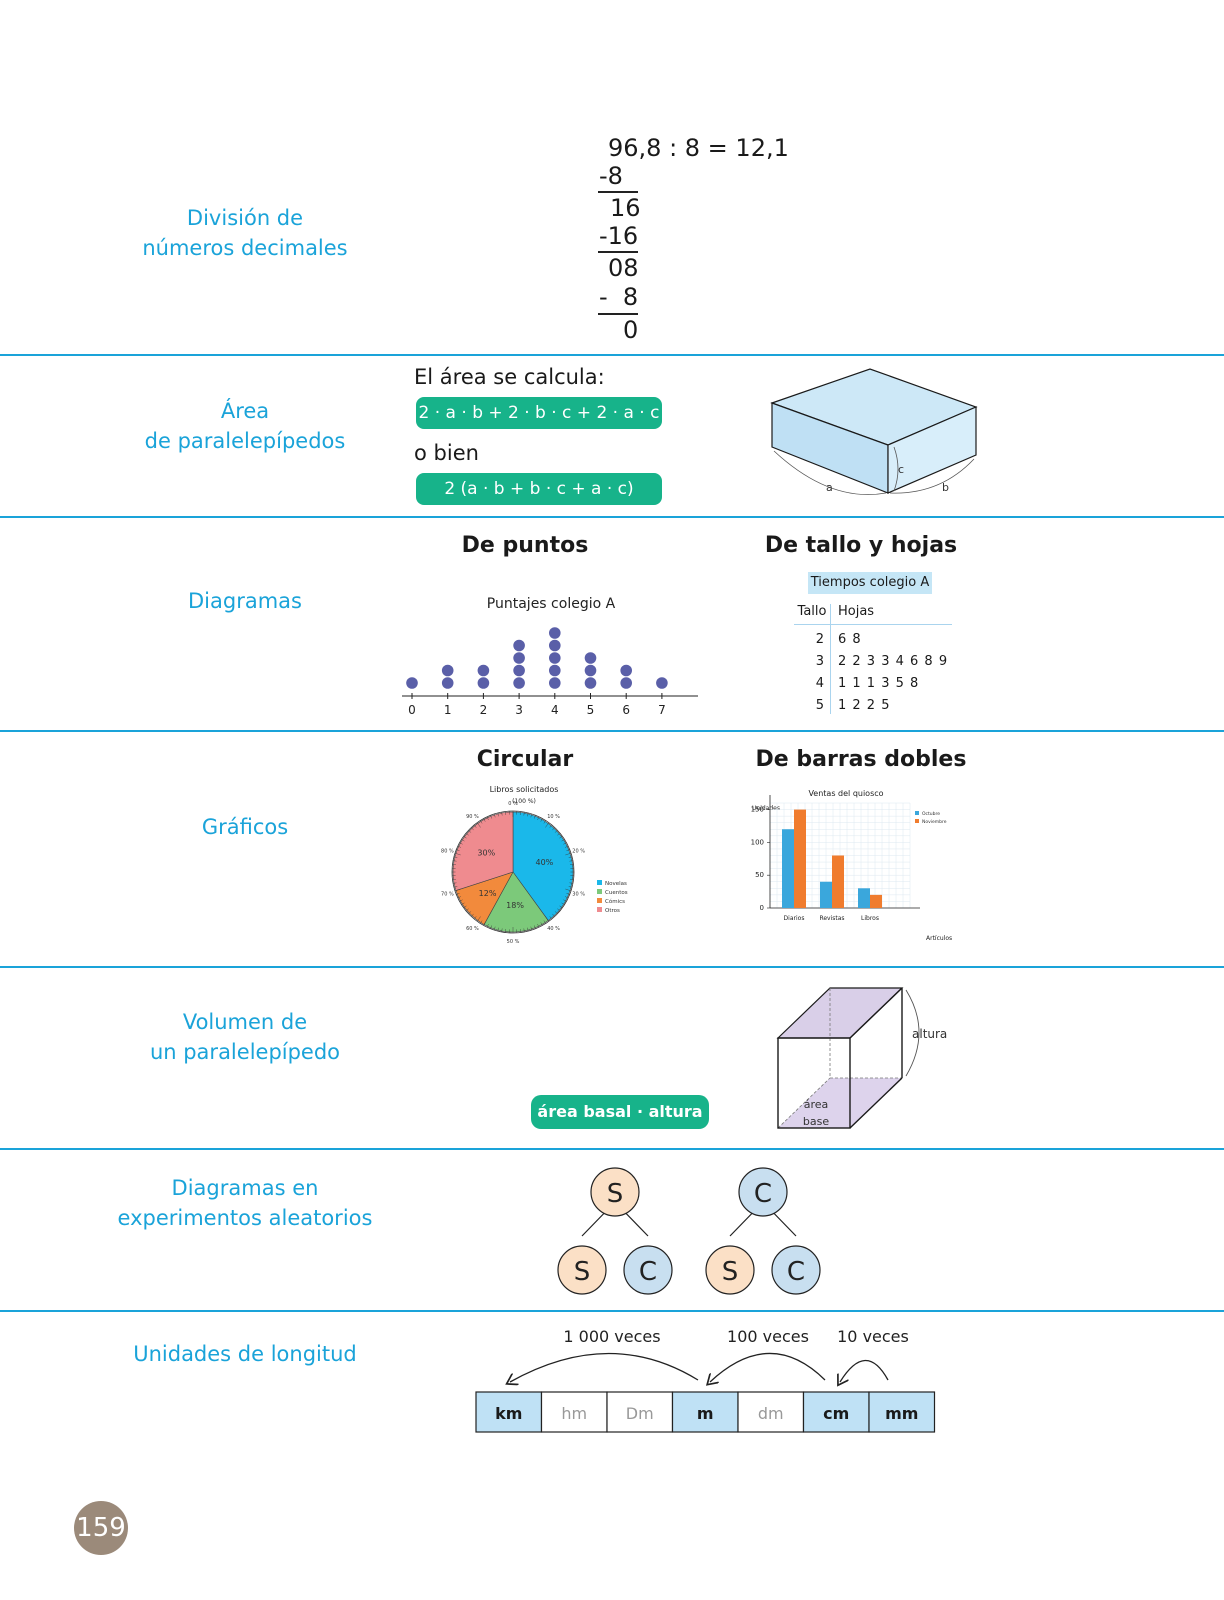 Image resolution: width=1224 pixels, height=1600 pixels. I want to click on bar-category-label: Diarios, so click(794, 918).